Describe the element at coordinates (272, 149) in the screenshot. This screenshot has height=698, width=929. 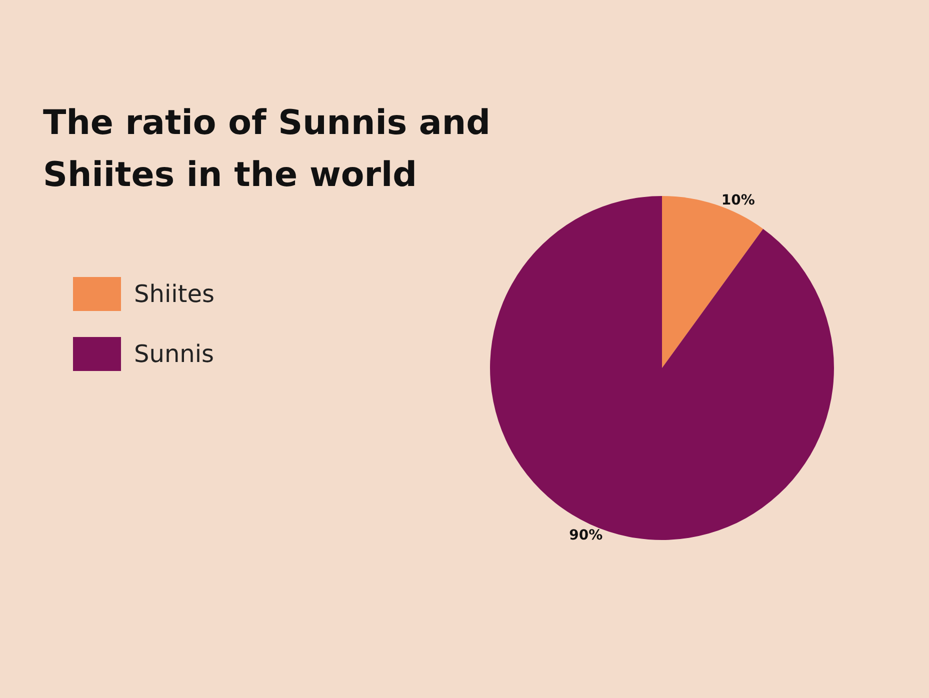
I see `chart-title: The ratio of Sunnis and Shiites in the world` at that location.